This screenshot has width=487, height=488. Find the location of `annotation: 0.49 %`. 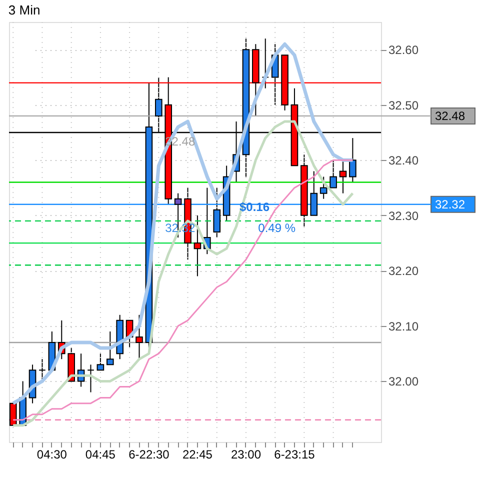

annotation: 0.49 % is located at coordinates (277, 227).